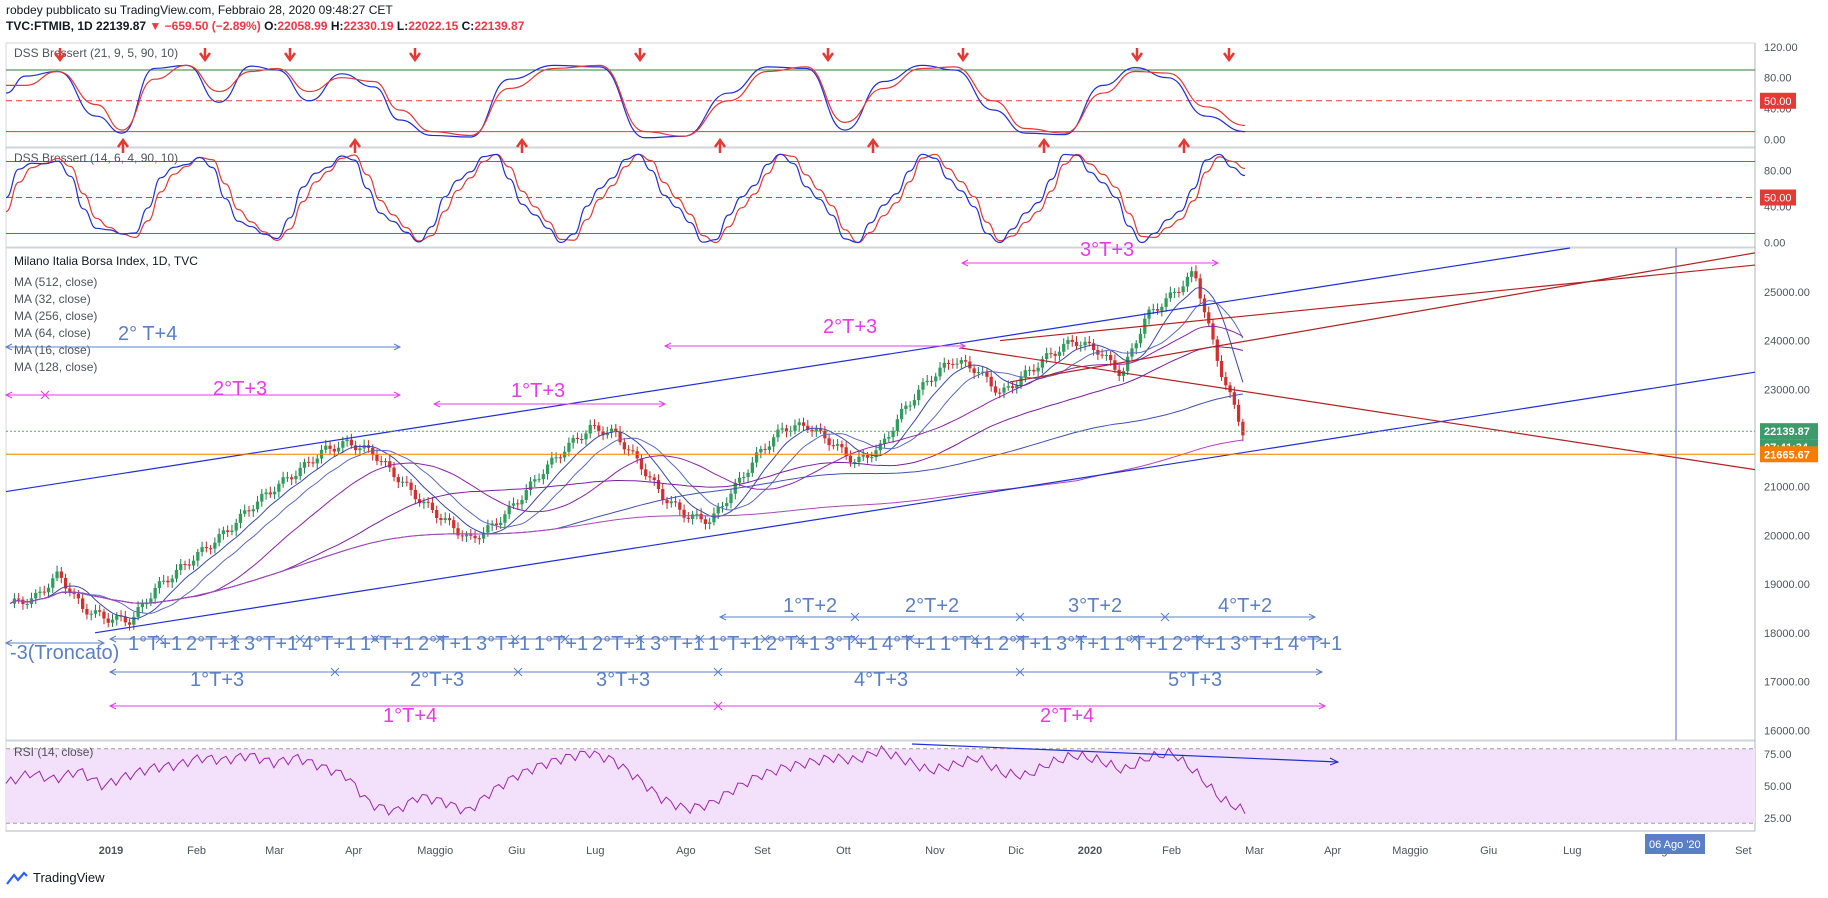 This screenshot has width=1828, height=898. What do you see at coordinates (468, 26) in the screenshot?
I see `close-label: C:` at bounding box center [468, 26].